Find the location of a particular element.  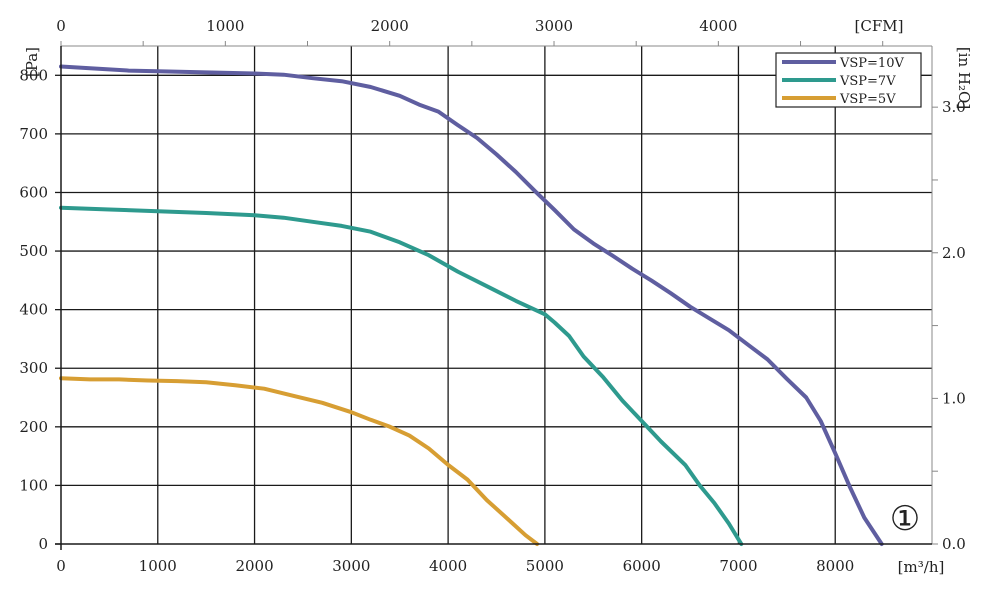

y-tick-label: 800 is located at coordinates (33, 75).